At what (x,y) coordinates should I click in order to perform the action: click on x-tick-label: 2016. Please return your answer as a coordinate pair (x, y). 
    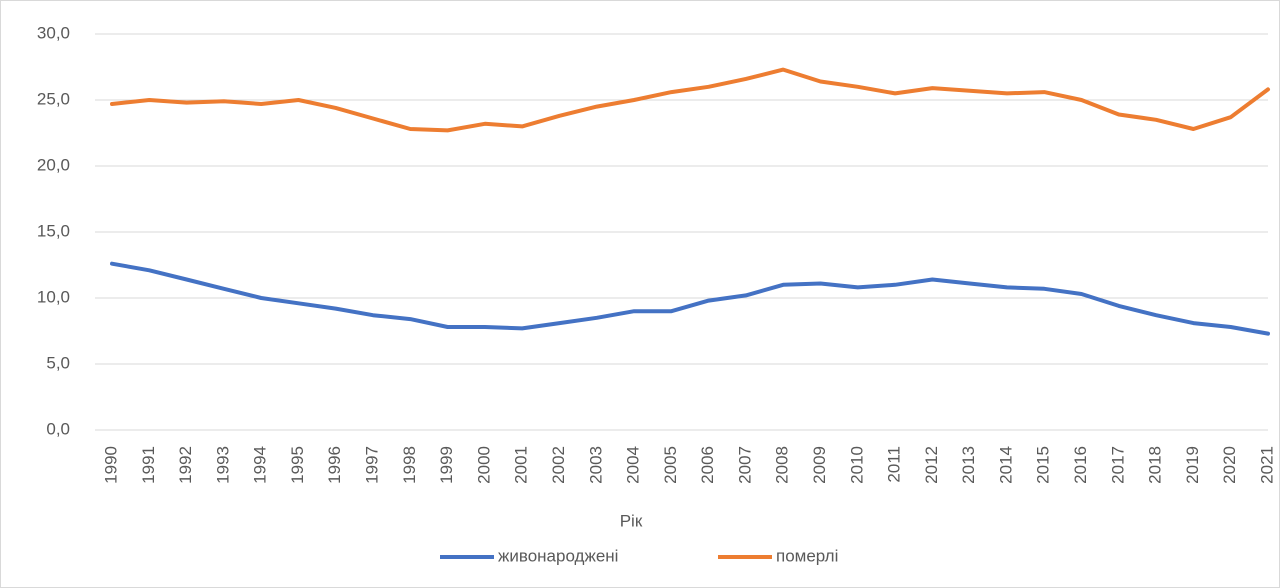
    Looking at the image, I should click on (1080, 465).